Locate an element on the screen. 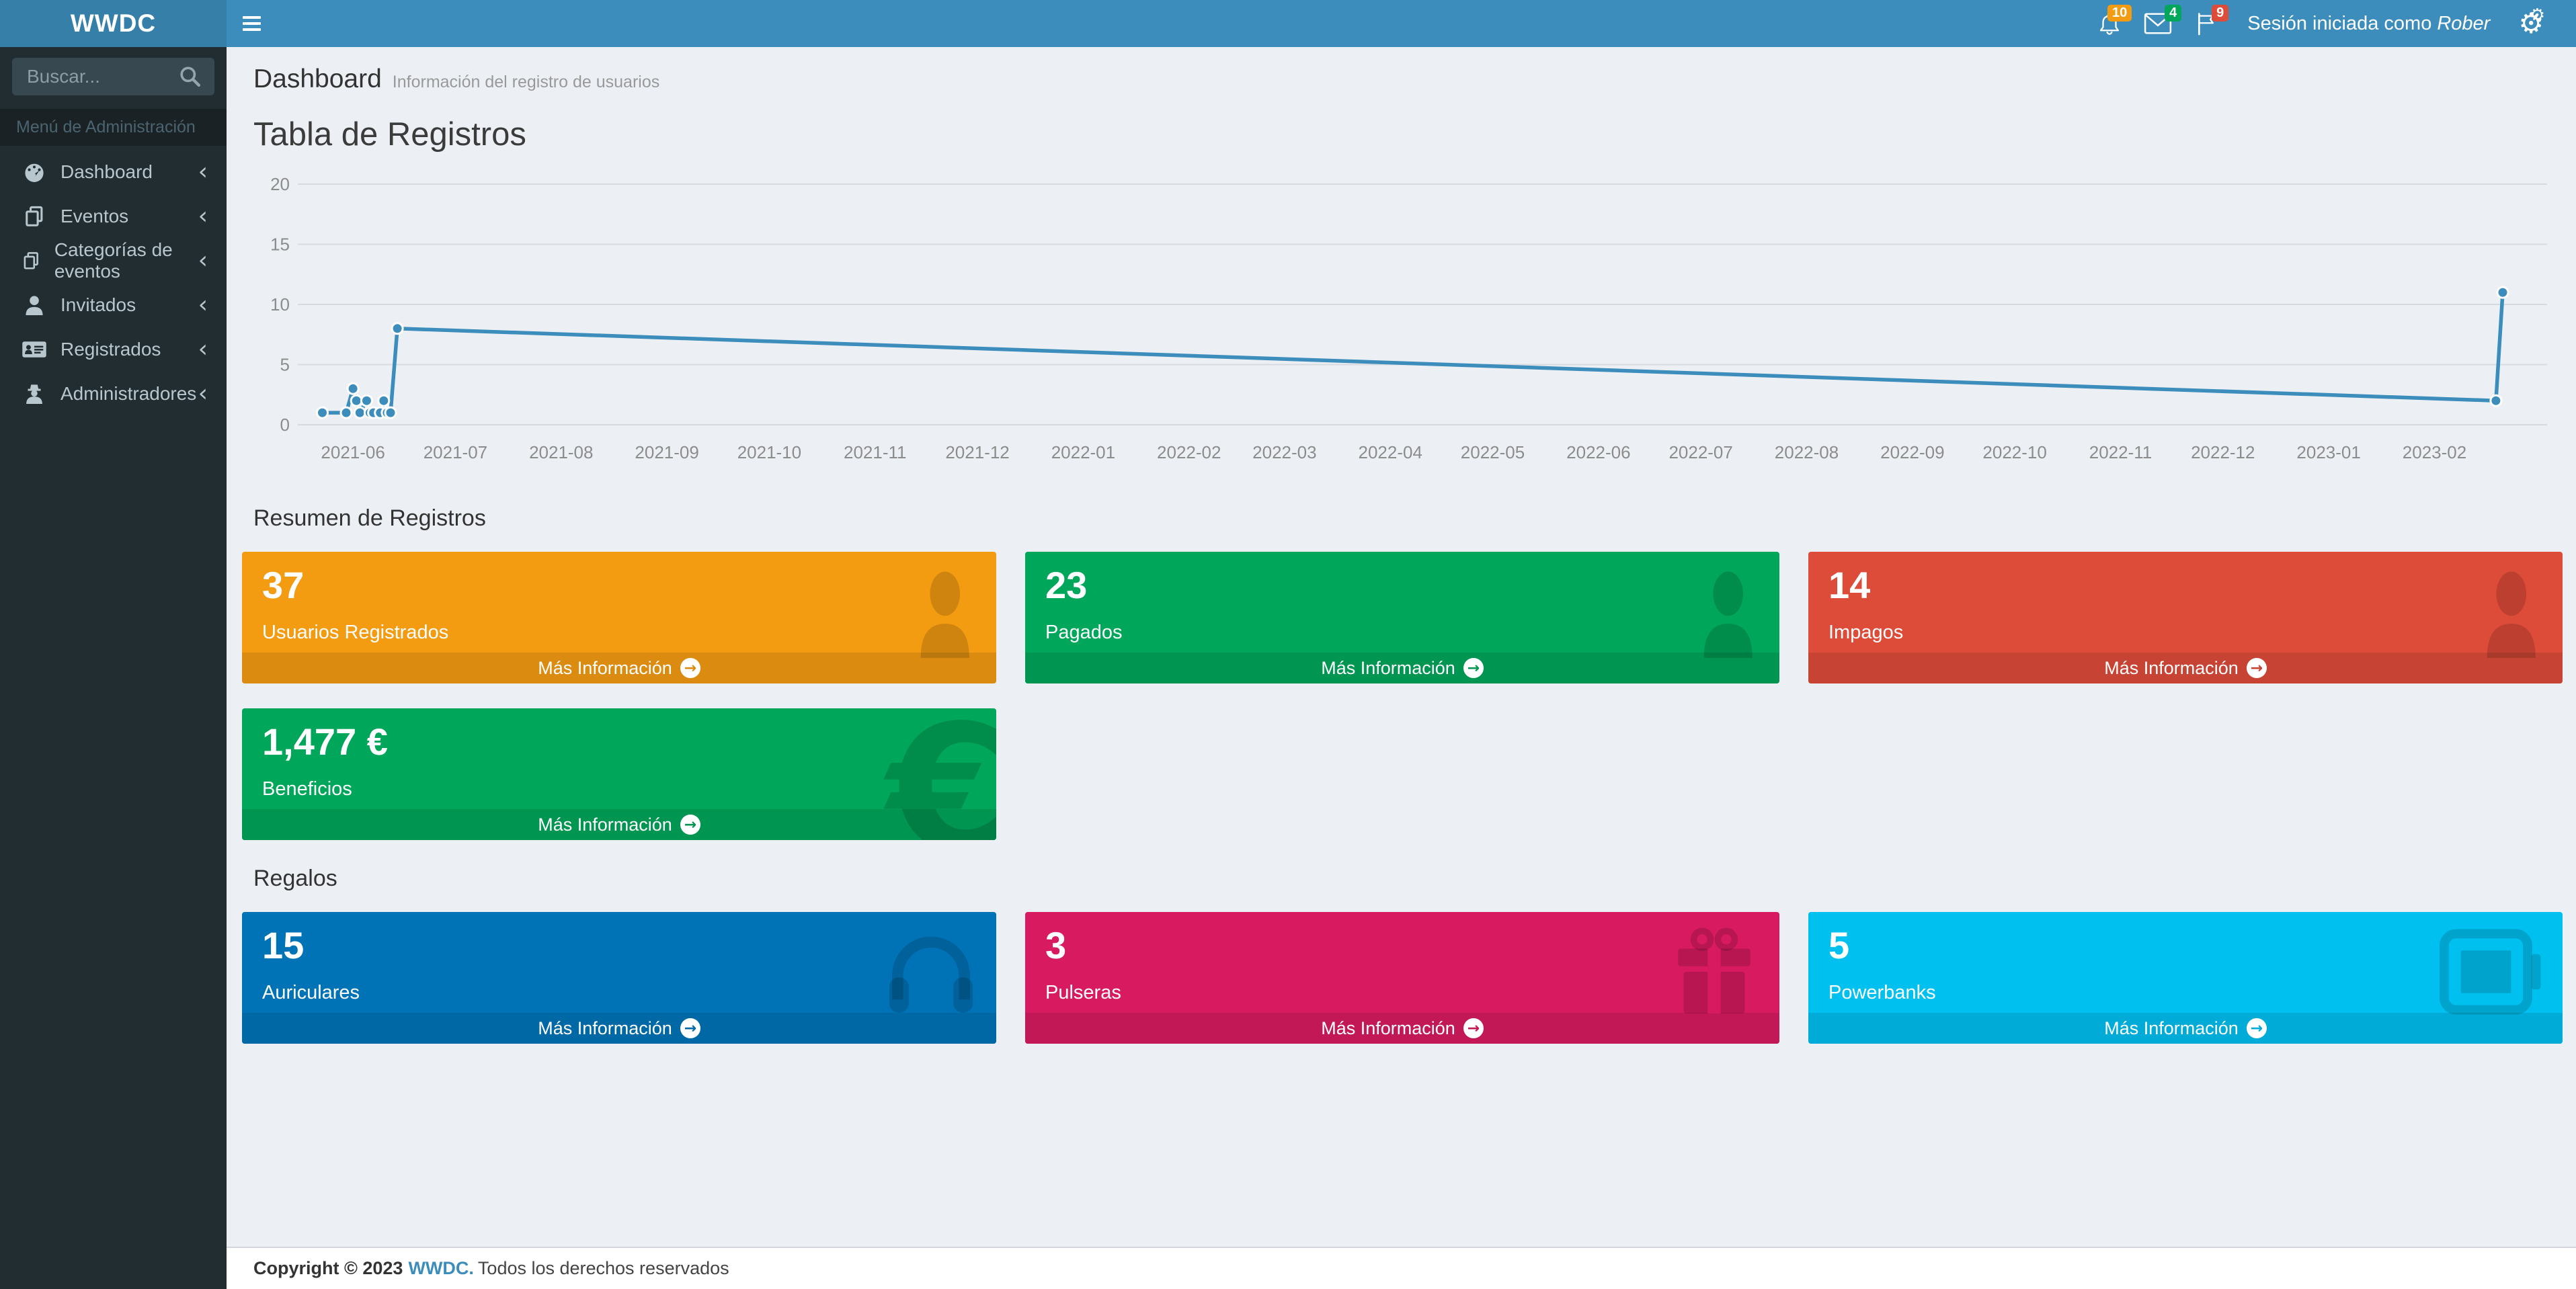  gear-icon: ⚙ is located at coordinates (2531, 23).